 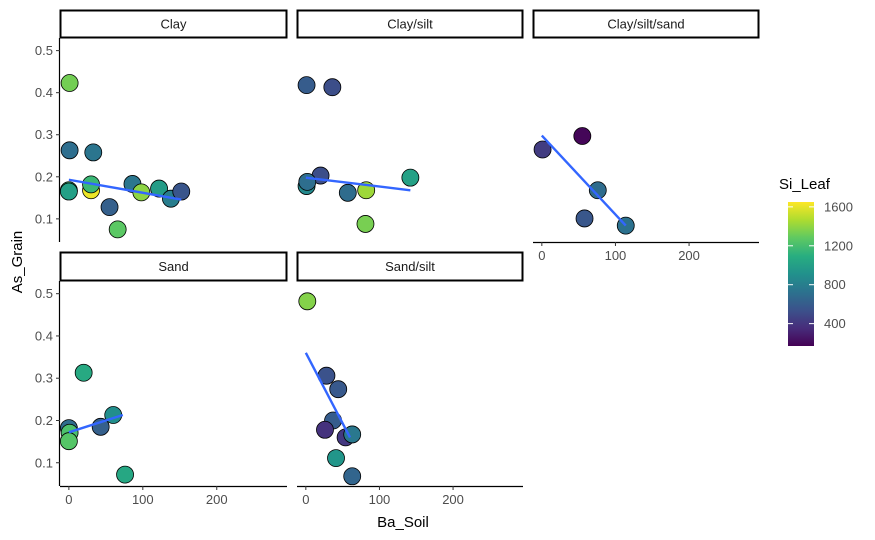 What do you see at coordinates (805, 184) in the screenshot?
I see `legend-title: Si_Leaf` at bounding box center [805, 184].